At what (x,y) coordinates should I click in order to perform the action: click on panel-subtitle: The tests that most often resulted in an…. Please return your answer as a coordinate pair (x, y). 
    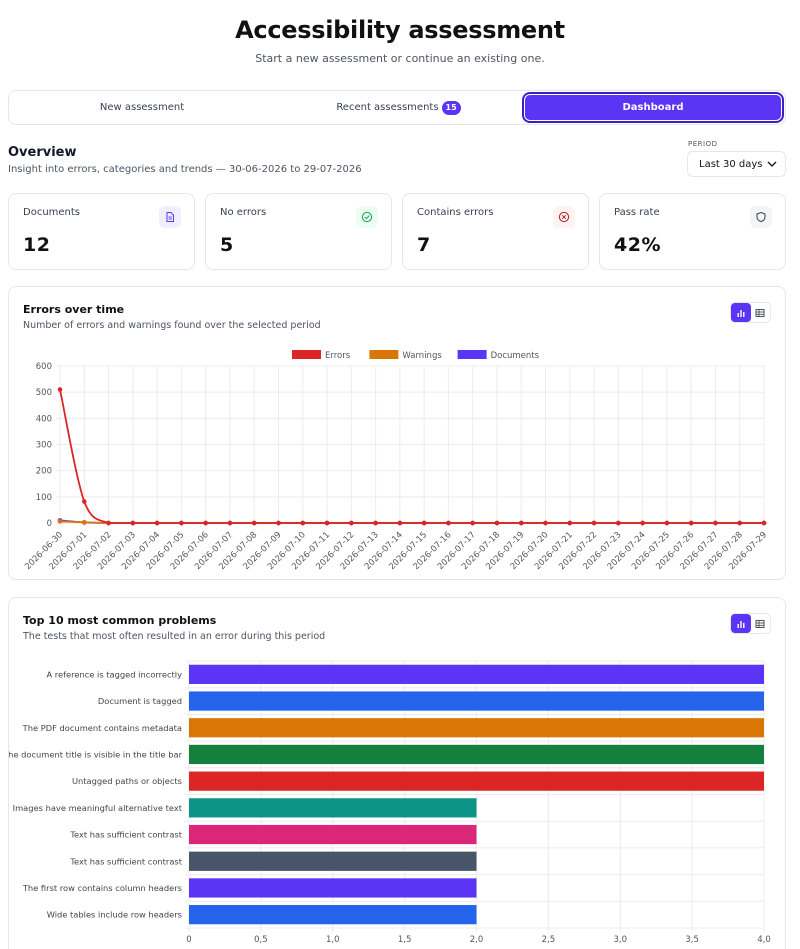
    Looking at the image, I should click on (174, 636).